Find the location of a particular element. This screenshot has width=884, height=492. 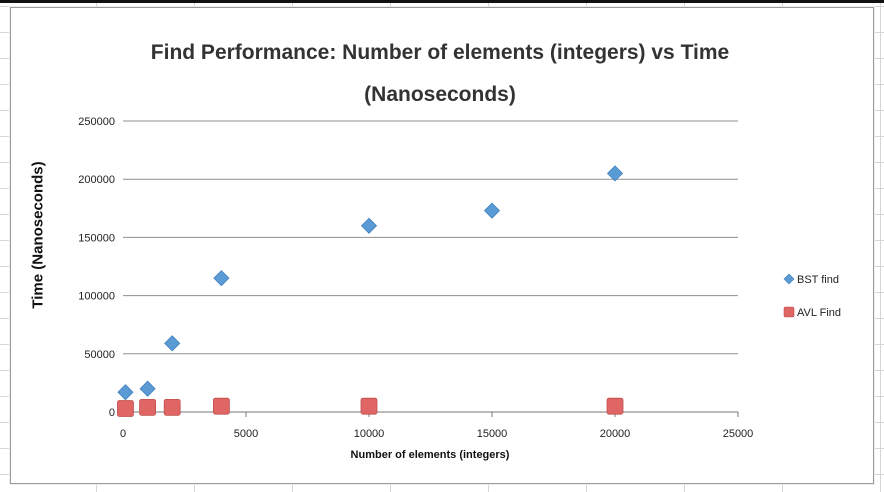

y-tick-label: 0 is located at coordinates (112, 413).